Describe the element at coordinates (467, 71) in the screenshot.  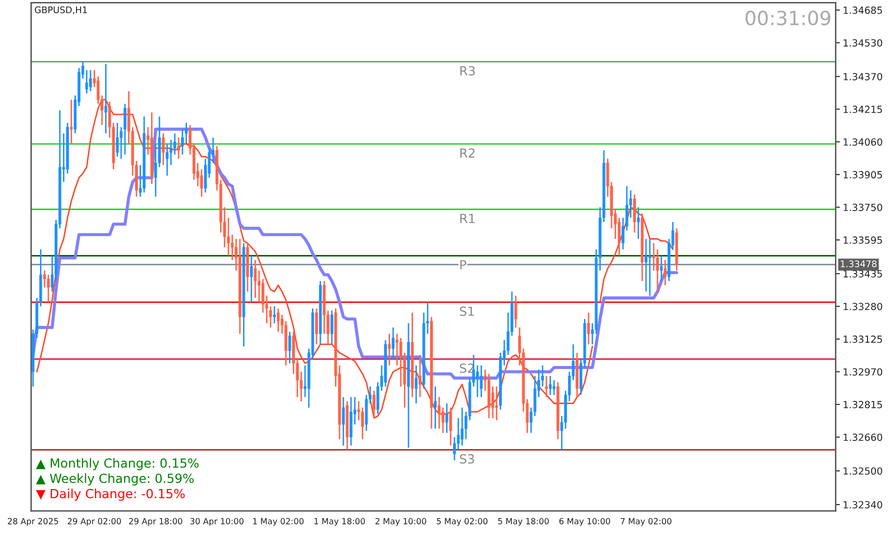
I see `ref-line-label: R3` at that location.